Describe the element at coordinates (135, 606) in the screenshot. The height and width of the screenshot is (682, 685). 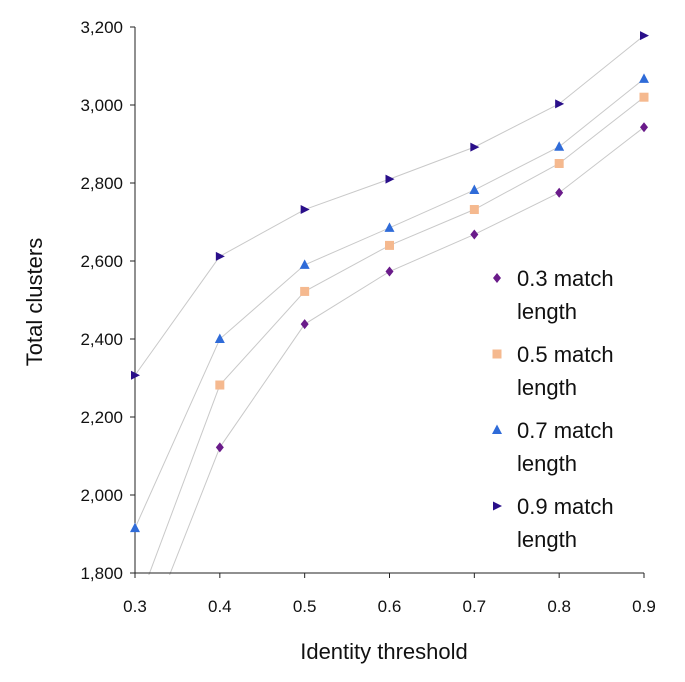
I see `x-tick-label: 0.3` at that location.